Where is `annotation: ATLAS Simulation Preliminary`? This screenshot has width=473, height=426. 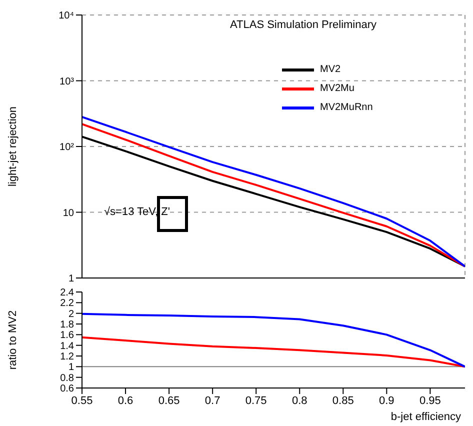
annotation: ATLAS Simulation Preliminary is located at coordinates (303, 25).